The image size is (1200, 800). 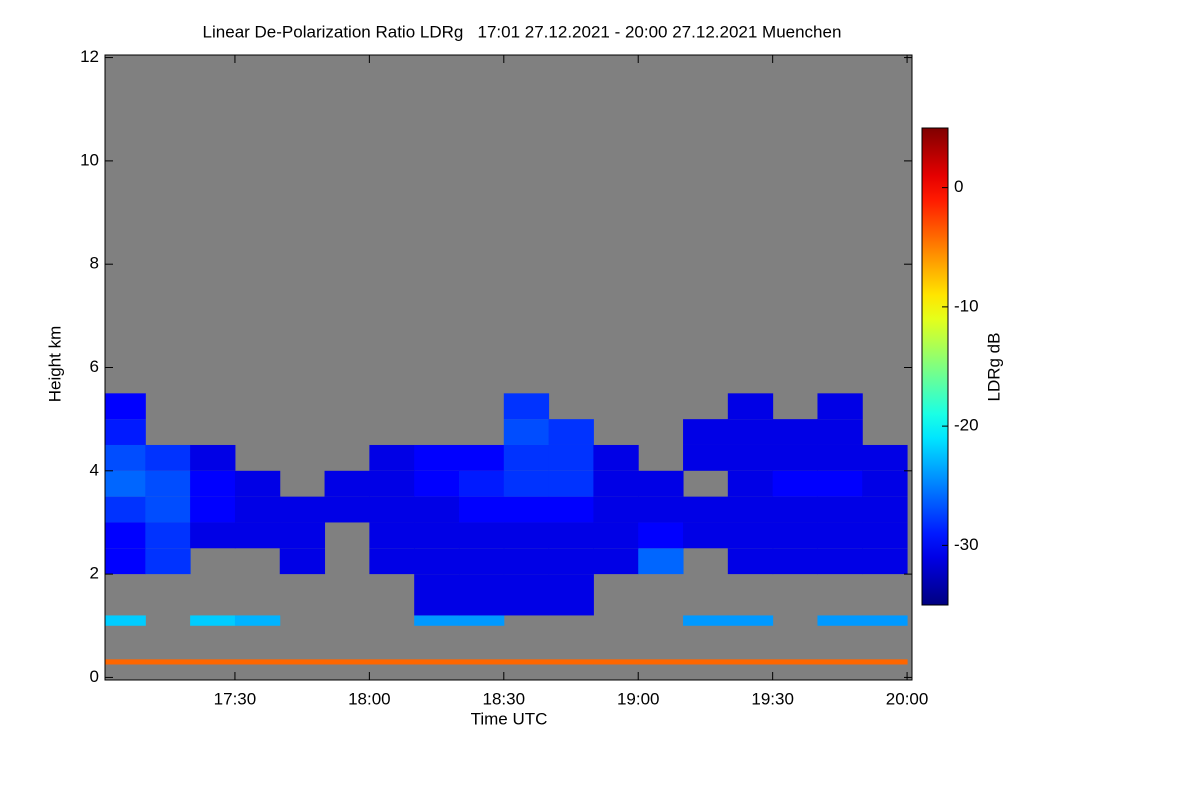 I want to click on y-tick-label: 12, so click(x=89, y=56).